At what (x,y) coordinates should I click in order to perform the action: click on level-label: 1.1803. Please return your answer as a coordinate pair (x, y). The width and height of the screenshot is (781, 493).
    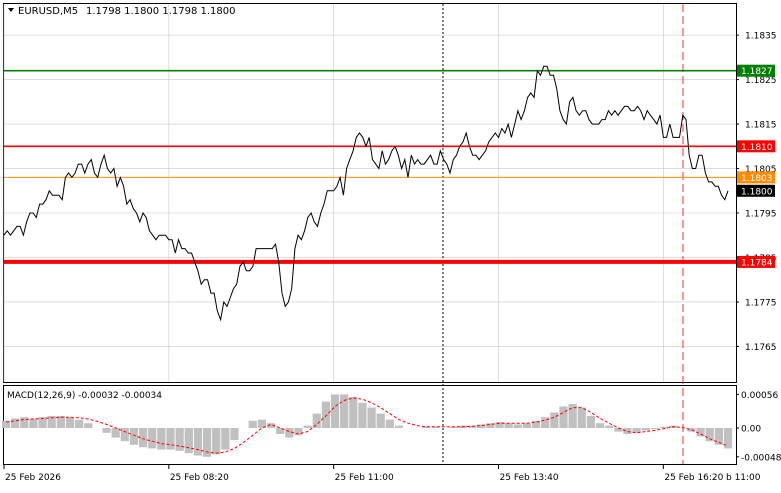
    Looking at the image, I should click on (757, 179).